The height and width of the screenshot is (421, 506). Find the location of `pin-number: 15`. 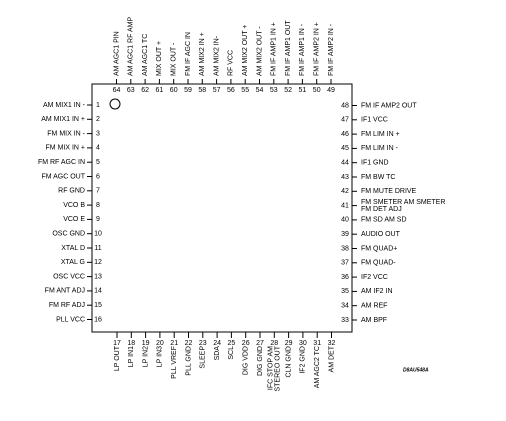

pin-number: 15 is located at coordinates (98, 305).